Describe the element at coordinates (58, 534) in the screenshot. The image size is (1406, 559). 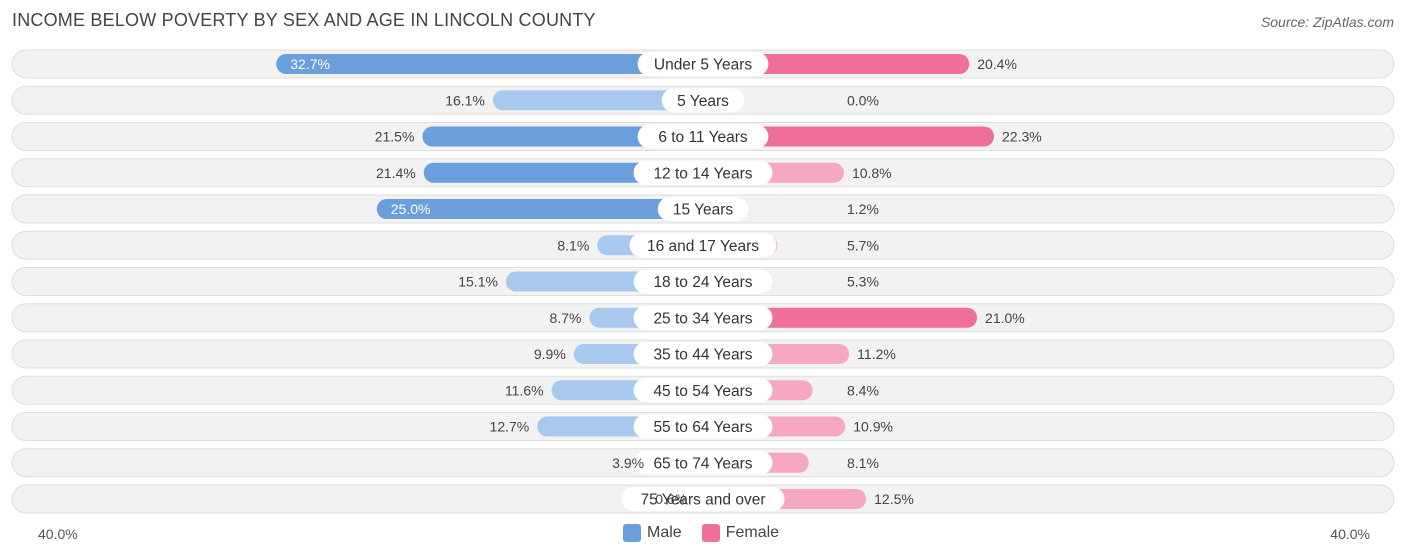
I see `axis-min-label: 40.0%` at that location.